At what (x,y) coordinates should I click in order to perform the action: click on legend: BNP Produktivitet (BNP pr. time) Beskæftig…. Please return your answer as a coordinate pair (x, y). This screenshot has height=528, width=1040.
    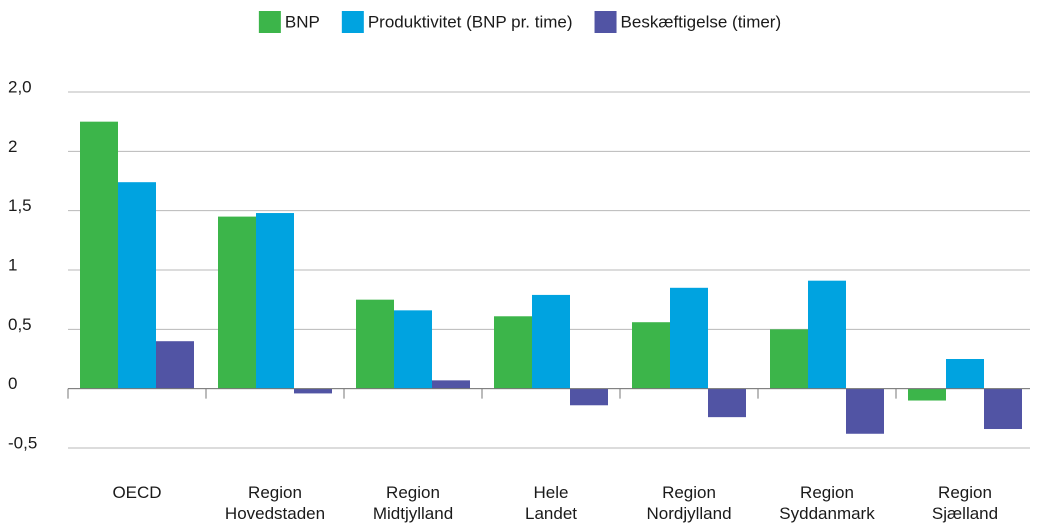
    Looking at the image, I should click on (520, 22).